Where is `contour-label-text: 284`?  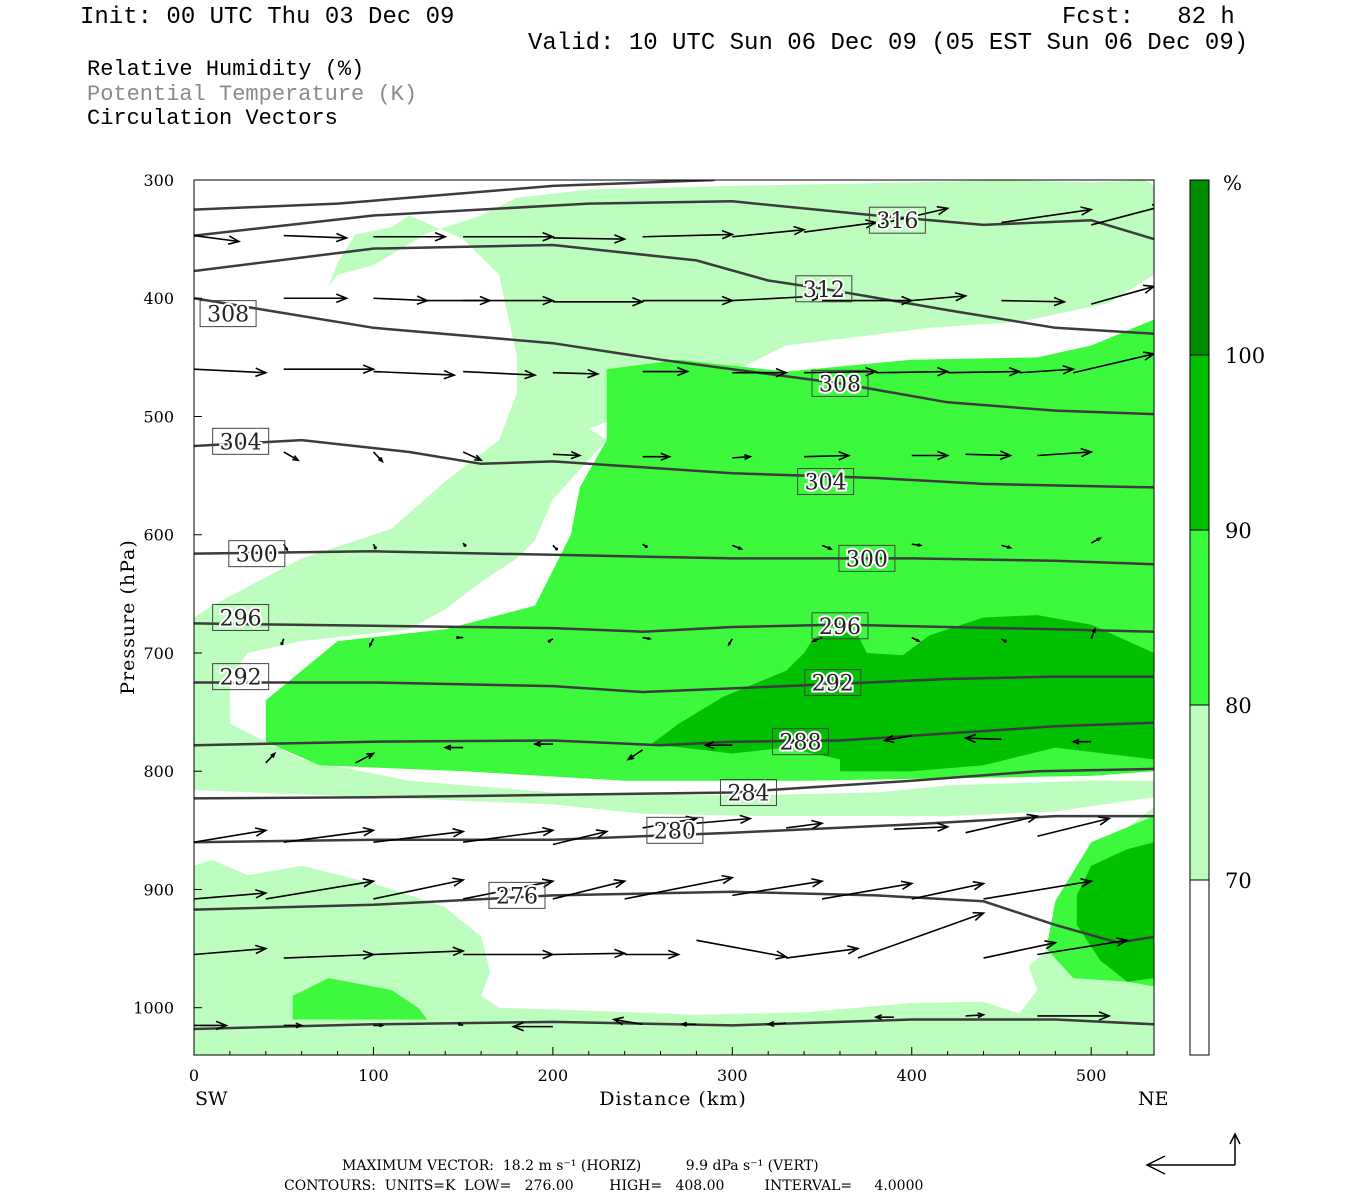
contour-label-text: 284 is located at coordinates (748, 794).